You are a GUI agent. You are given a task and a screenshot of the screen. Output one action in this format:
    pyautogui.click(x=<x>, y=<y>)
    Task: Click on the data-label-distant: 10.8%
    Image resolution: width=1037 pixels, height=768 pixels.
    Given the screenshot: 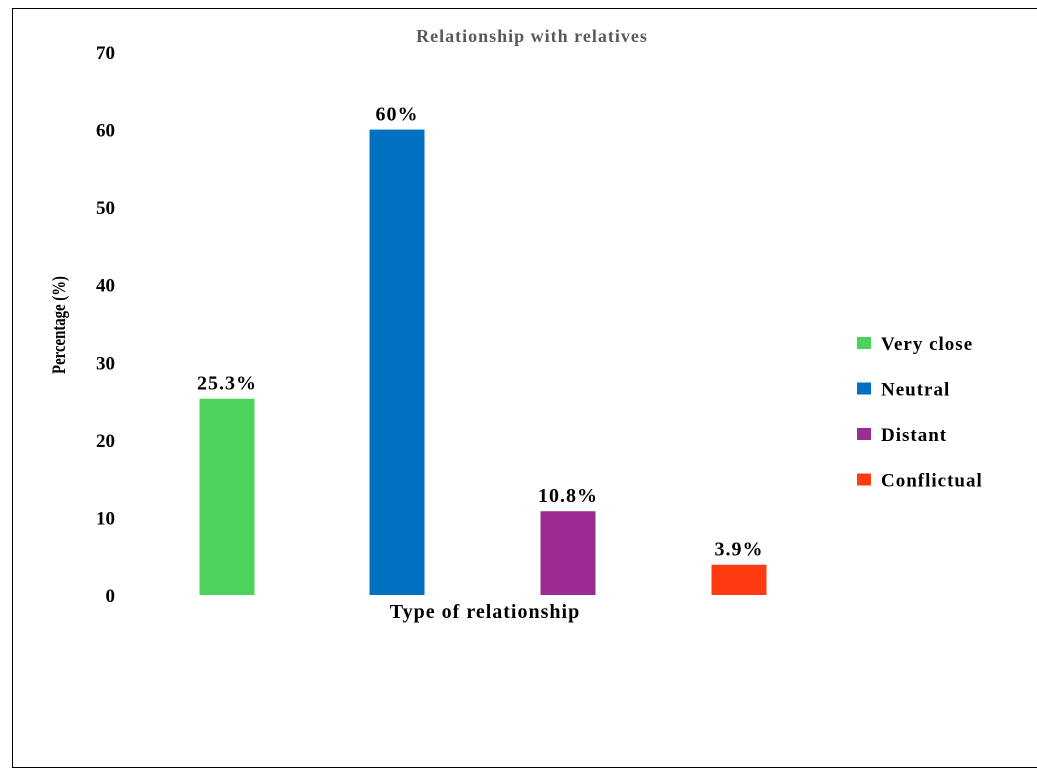 What is the action you would take?
    pyautogui.click(x=568, y=496)
    